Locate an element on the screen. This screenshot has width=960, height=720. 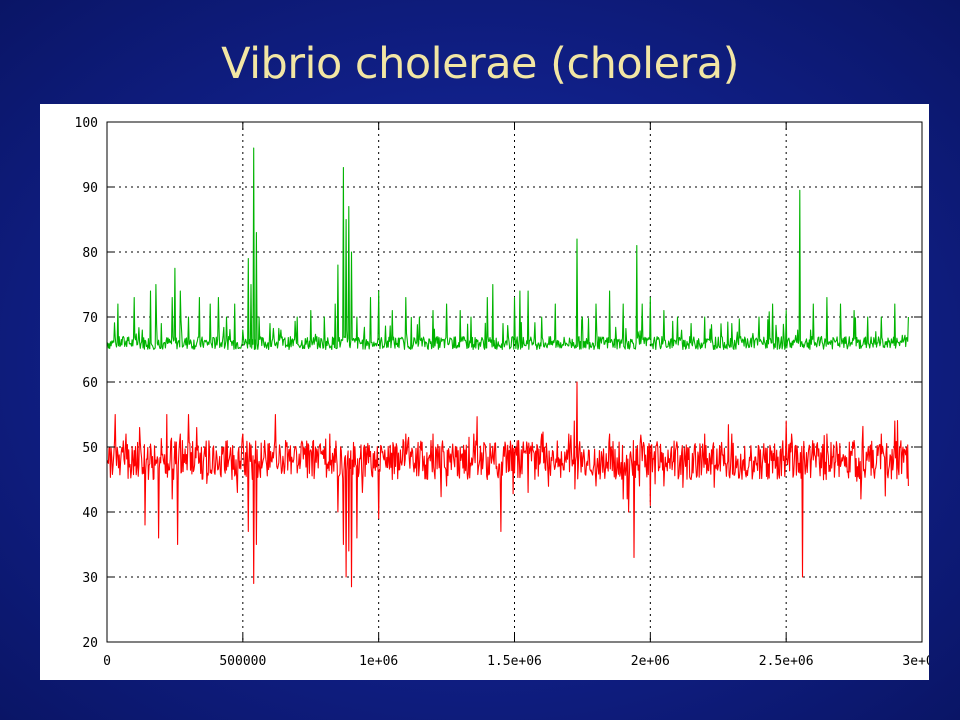
y-tick-label: 100 is located at coordinates (86, 123).